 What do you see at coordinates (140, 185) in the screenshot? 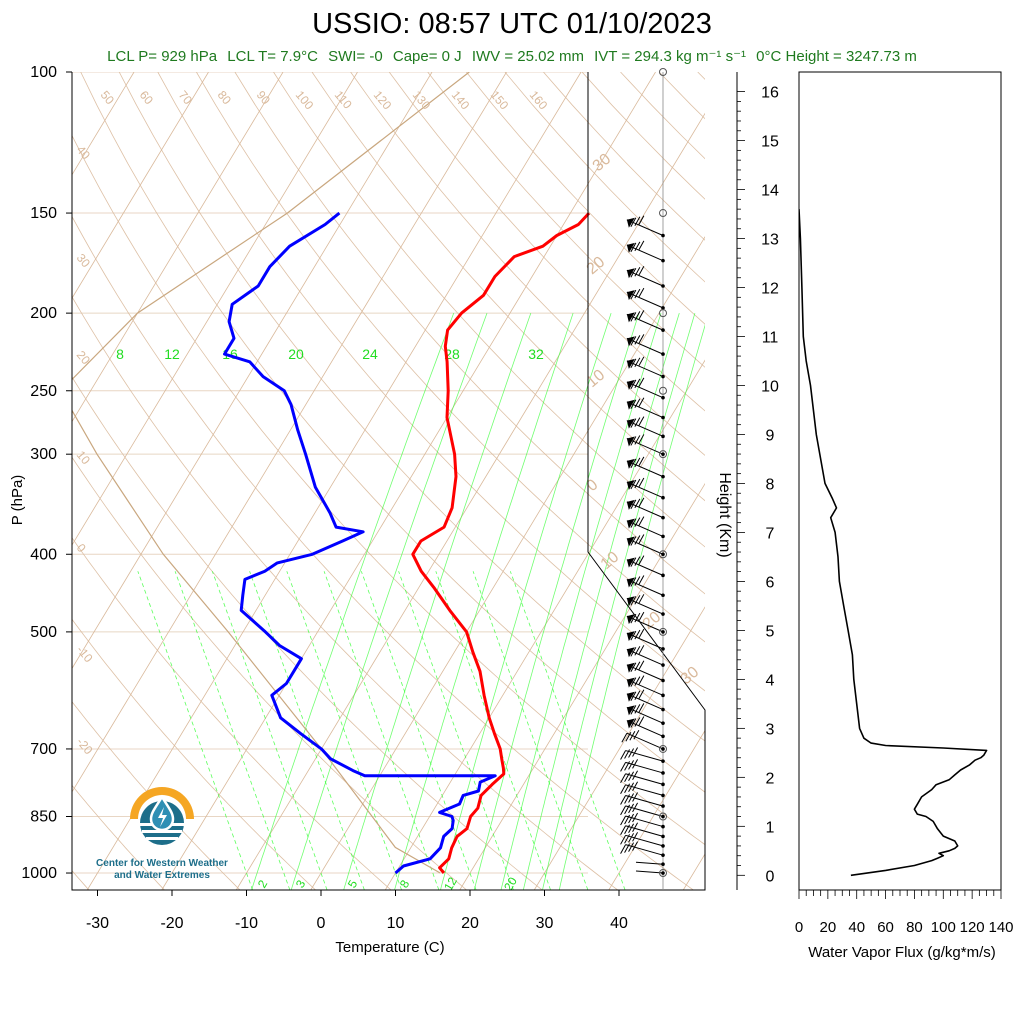
I see `isotherm-line` at bounding box center [140, 185].